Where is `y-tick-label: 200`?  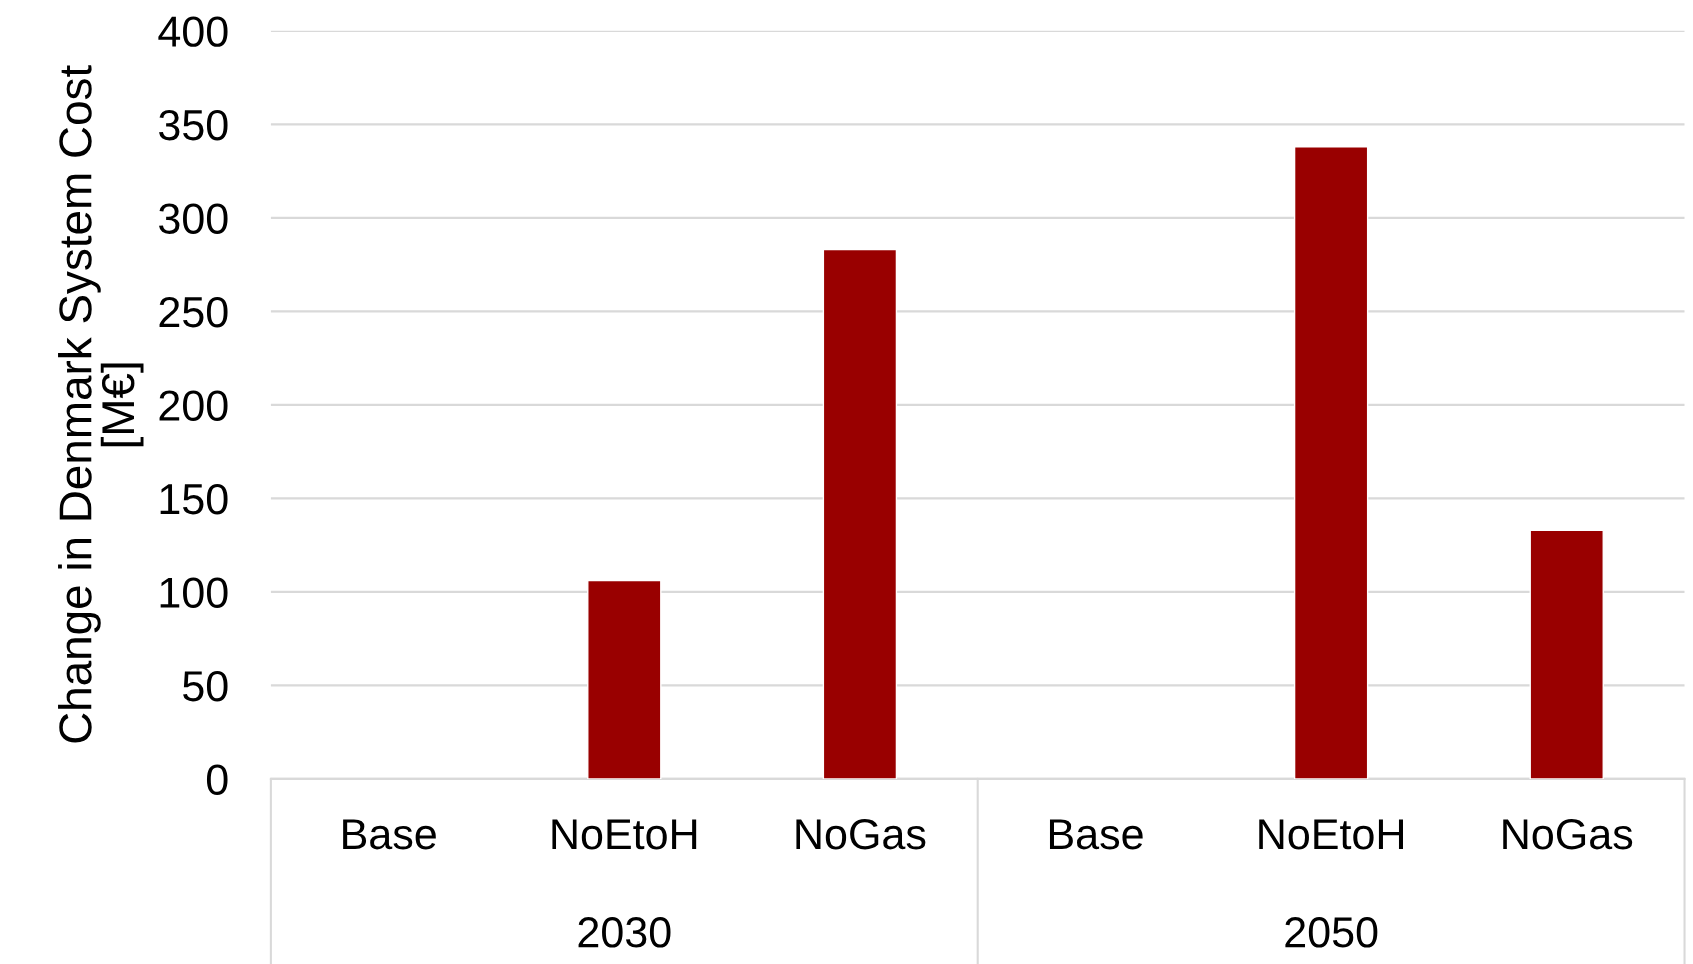
y-tick-label: 200 is located at coordinates (193, 405).